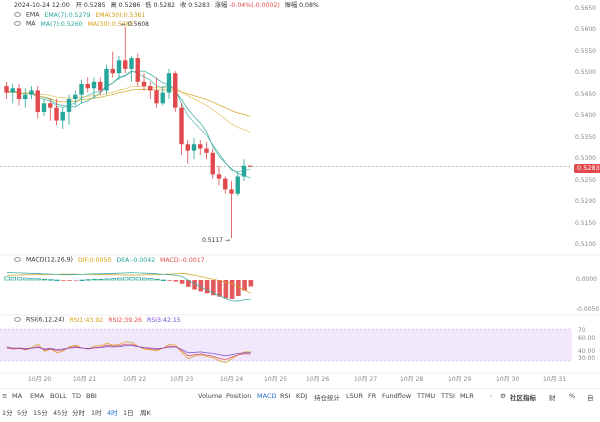 The width and height of the screenshot is (600, 422). What do you see at coordinates (32, 15) in the screenshot?
I see `ema-name: EMA` at bounding box center [32, 15].